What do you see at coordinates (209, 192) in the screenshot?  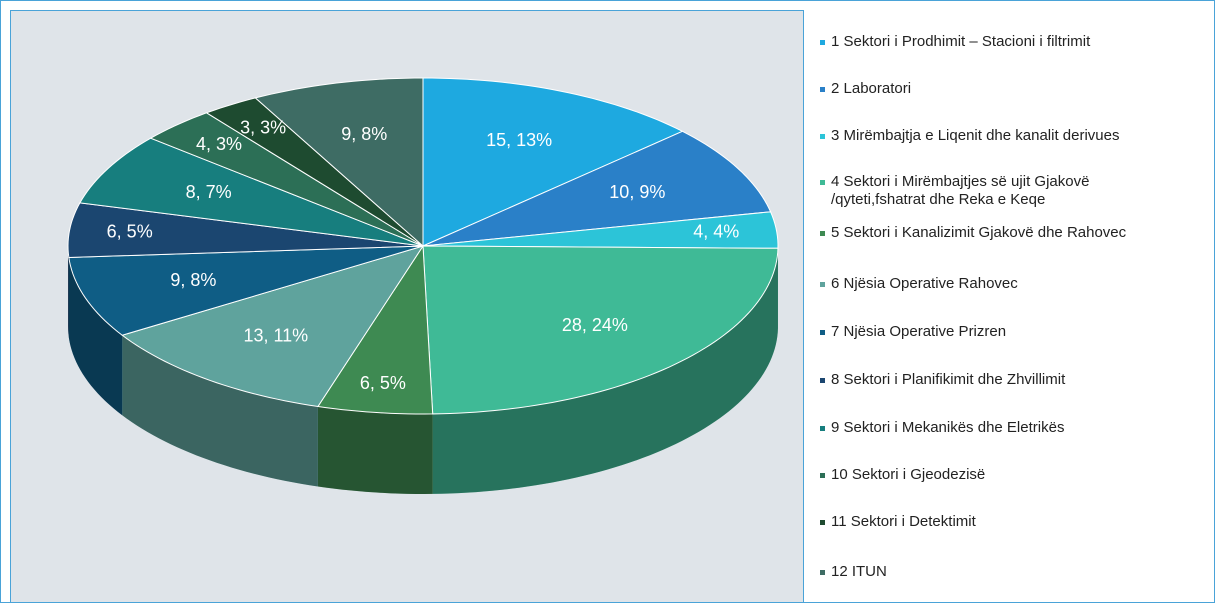 I see `data-label: 8, 7%` at bounding box center [209, 192].